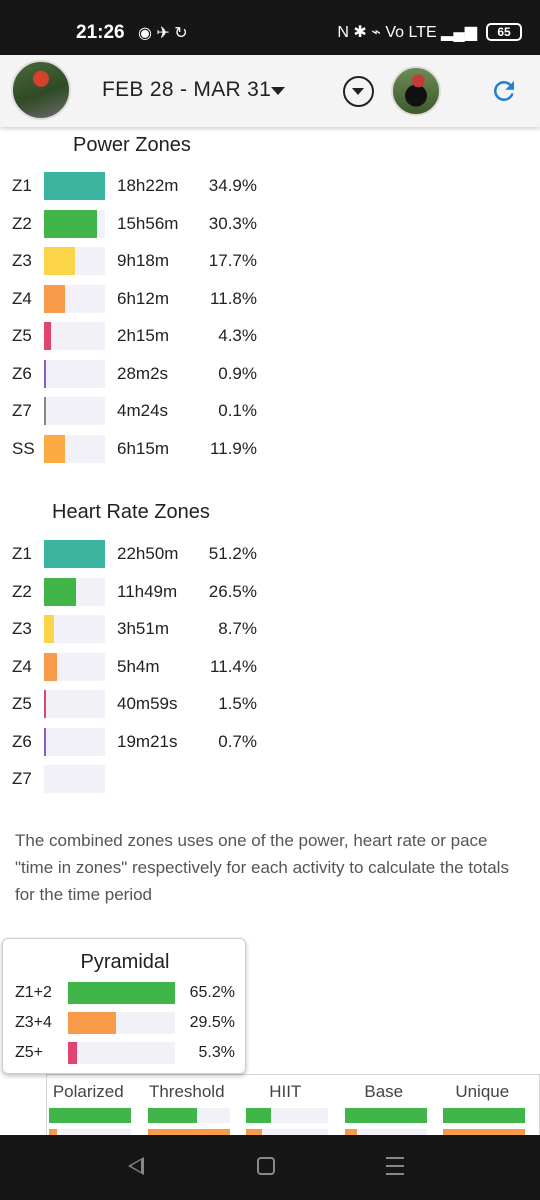 The height and width of the screenshot is (1200, 540). Describe the element at coordinates (33, 992) in the screenshot. I see `pyramidal-label: Z1+2` at that location.